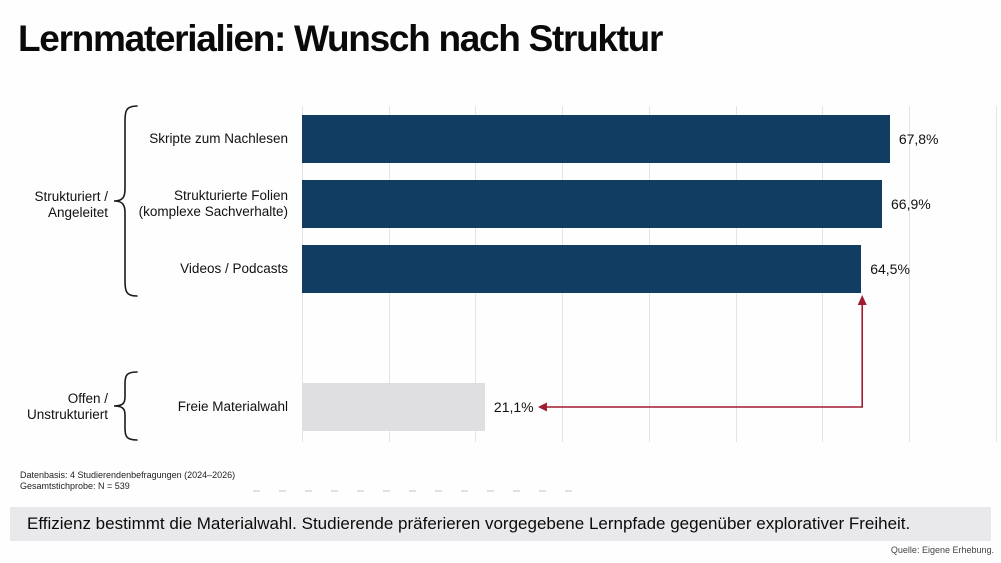 This screenshot has width=1001, height=563. What do you see at coordinates (340, 38) in the screenshot?
I see `page-title: Lernmaterialien: Wunsch nach Struktur` at bounding box center [340, 38].